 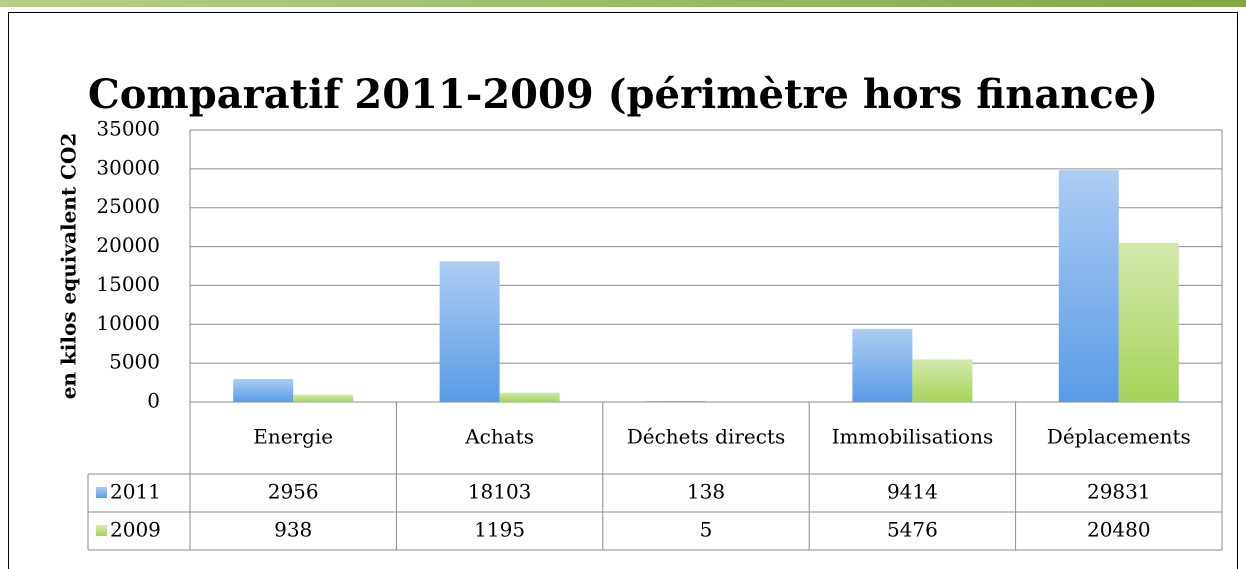 I want to click on table-value: 938, so click(x=293, y=530).